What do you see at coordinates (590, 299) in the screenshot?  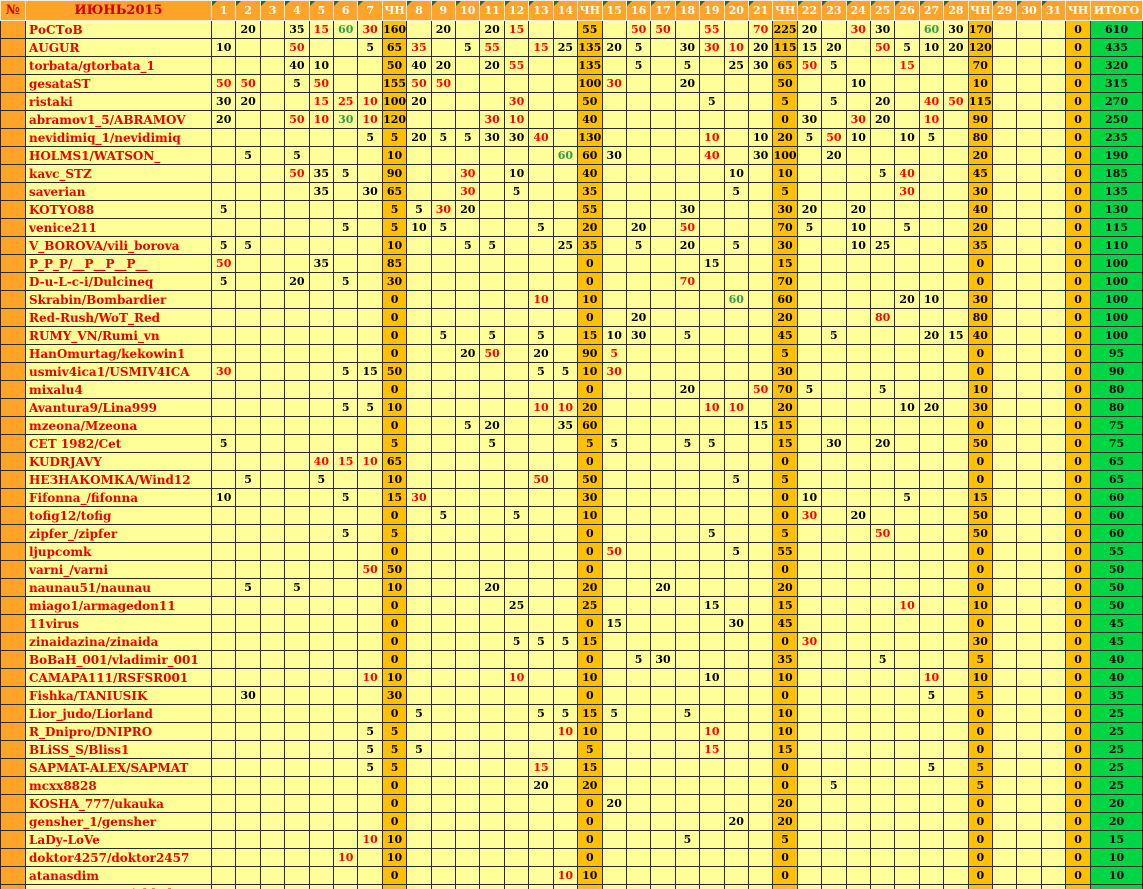 I see `chn-cell: 10` at bounding box center [590, 299].